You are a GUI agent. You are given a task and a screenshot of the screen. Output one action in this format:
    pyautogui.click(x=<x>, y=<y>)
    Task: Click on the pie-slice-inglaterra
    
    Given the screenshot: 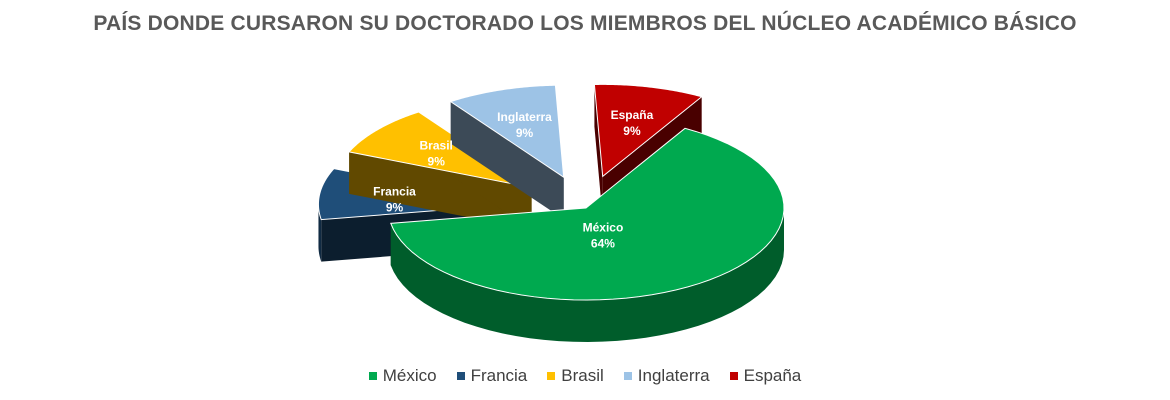 What is the action you would take?
    pyautogui.click(x=507, y=152)
    